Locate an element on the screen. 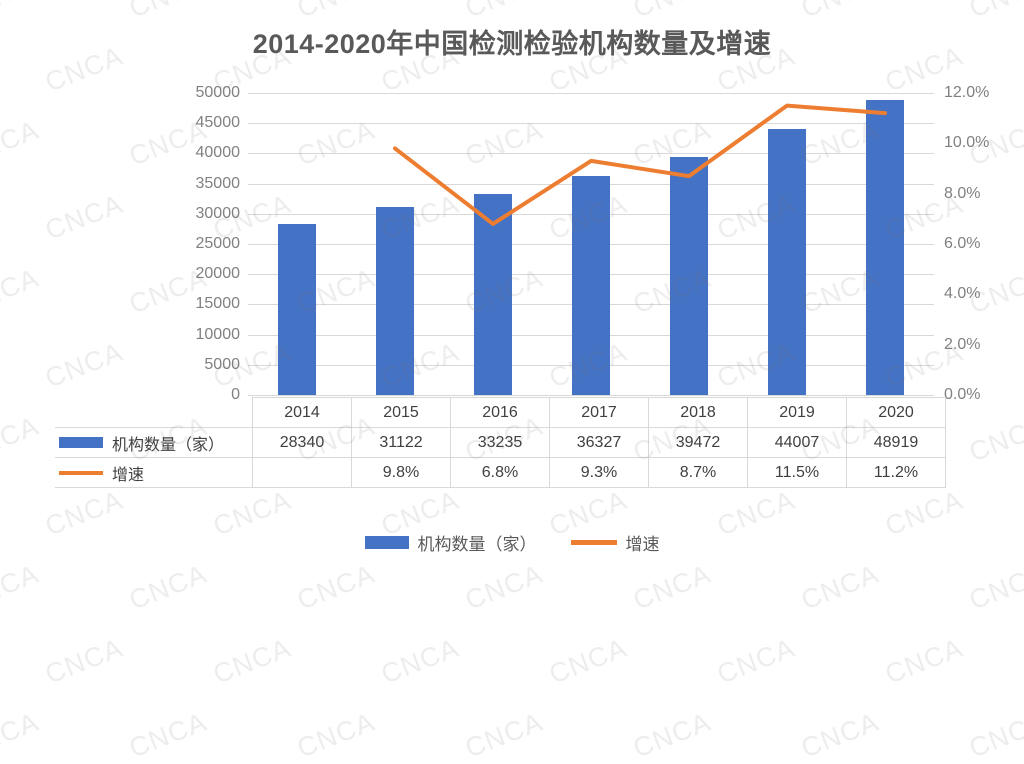 The image size is (1024, 764). table-row-years: 2014 2015 2016 2017 2018 2019 2020 is located at coordinates (500, 412).